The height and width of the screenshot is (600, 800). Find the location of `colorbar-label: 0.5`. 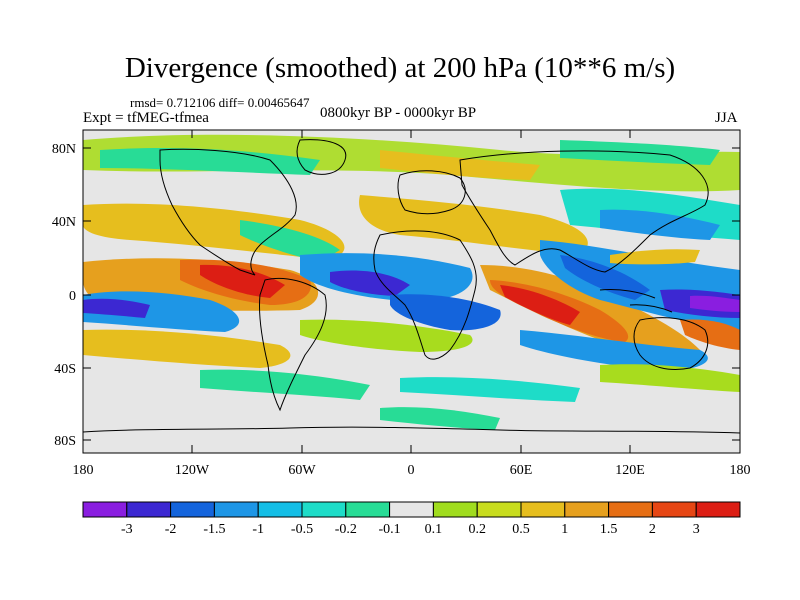

colorbar-label: 0.5 is located at coordinates (521, 529).